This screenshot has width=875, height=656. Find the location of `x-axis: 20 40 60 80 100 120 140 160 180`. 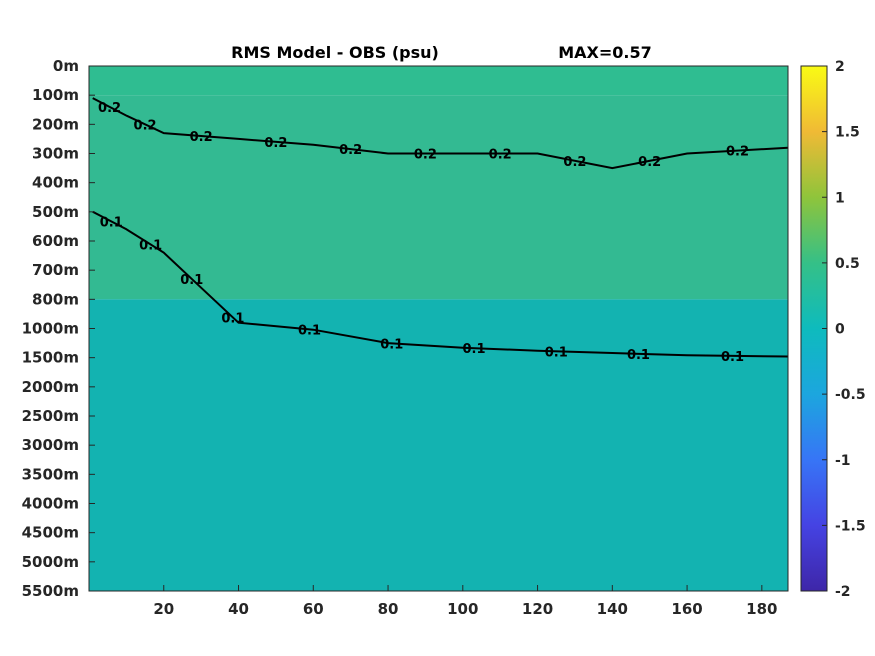

x-axis: 20 40 60 80 100 120 140 160 180 is located at coordinates (465, 601).